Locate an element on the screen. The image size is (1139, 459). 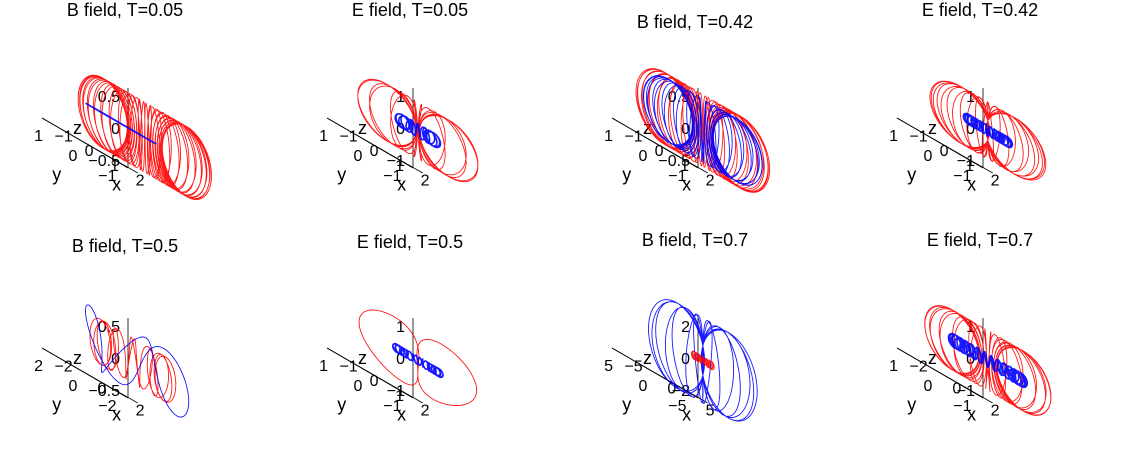
plot-title: B field, T=0.05 is located at coordinates (125, 10).